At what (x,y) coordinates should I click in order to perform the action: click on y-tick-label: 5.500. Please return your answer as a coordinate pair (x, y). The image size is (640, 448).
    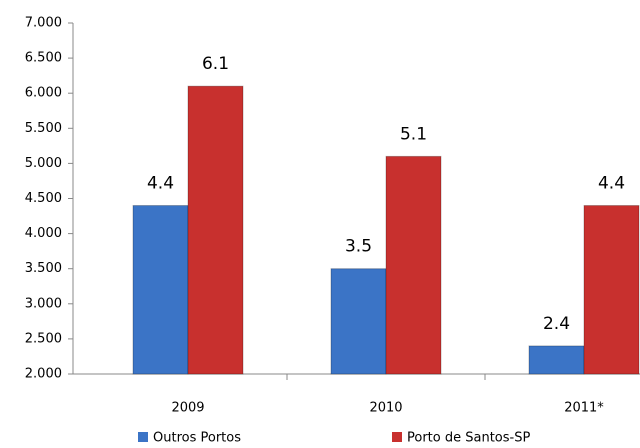
    Looking at the image, I should click on (43, 128).